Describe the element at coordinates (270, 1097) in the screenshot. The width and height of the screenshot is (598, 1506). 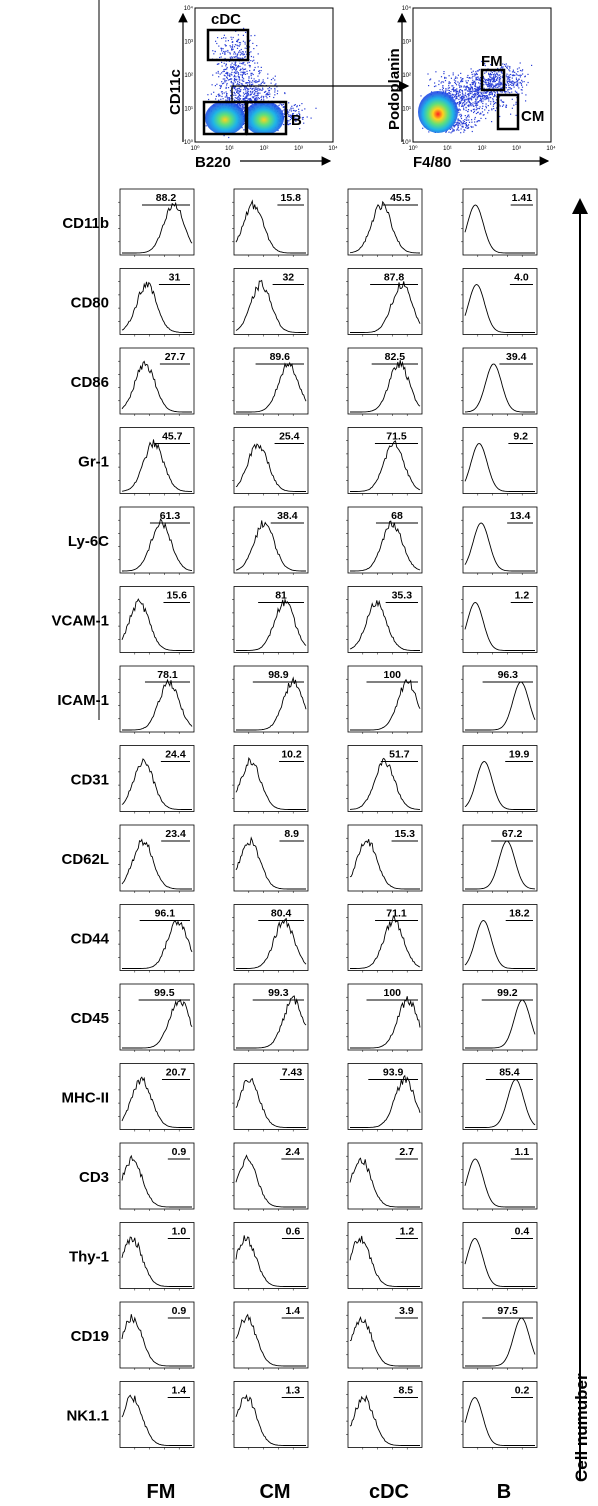
I see `histogram-panel: 7.43` at that location.